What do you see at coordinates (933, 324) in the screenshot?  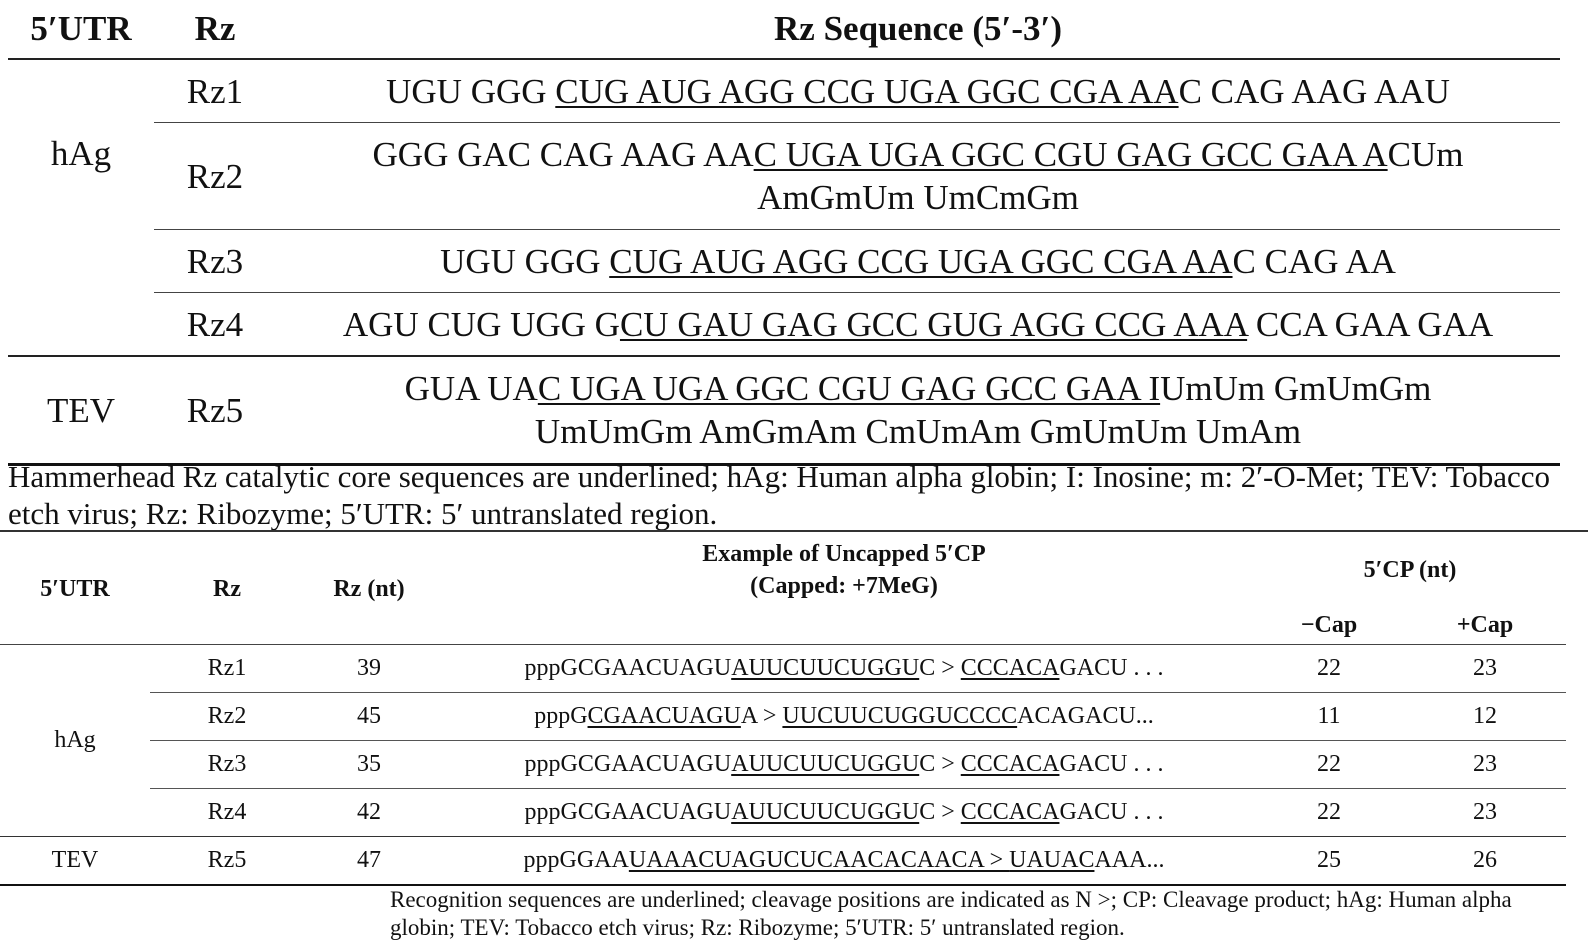 I see `catalytic-core: CU GAU GAG GCC GUG AGG CCG AAA` at bounding box center [933, 324].